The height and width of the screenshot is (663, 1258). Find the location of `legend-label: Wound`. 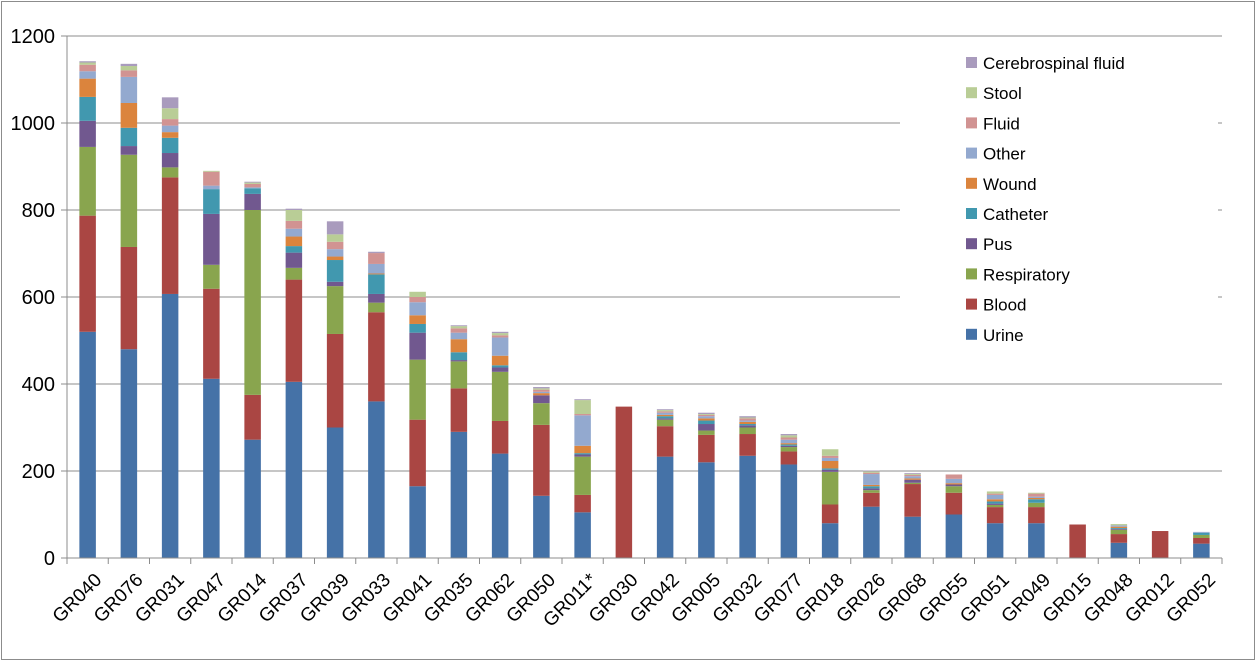

legend-label: Wound is located at coordinates (1010, 184).